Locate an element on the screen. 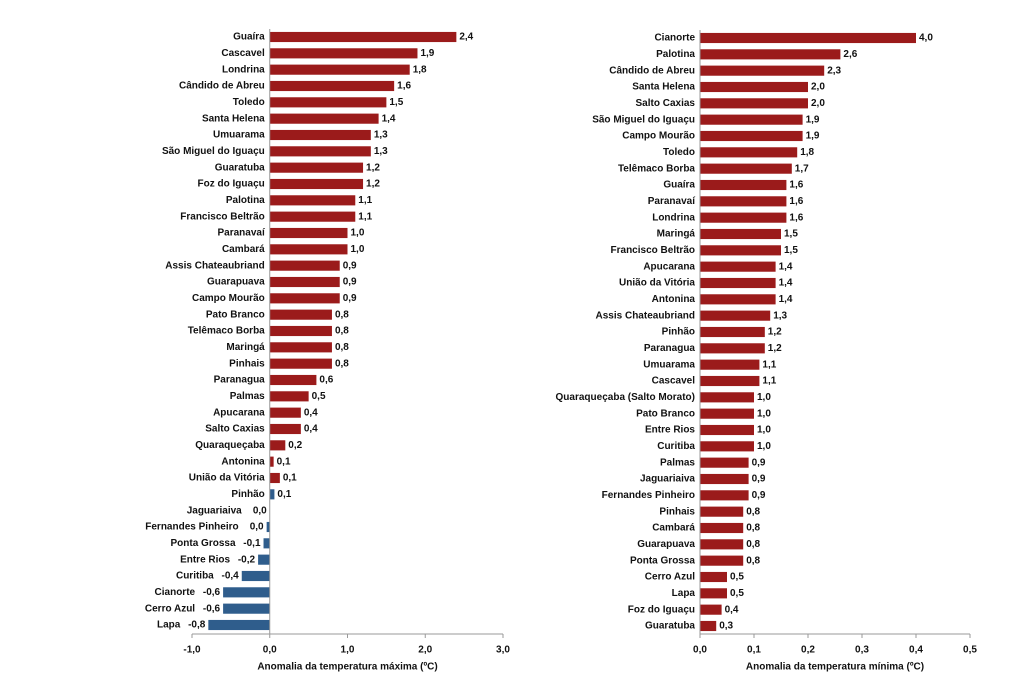  category-label: Pato Branco is located at coordinates (235, 314).